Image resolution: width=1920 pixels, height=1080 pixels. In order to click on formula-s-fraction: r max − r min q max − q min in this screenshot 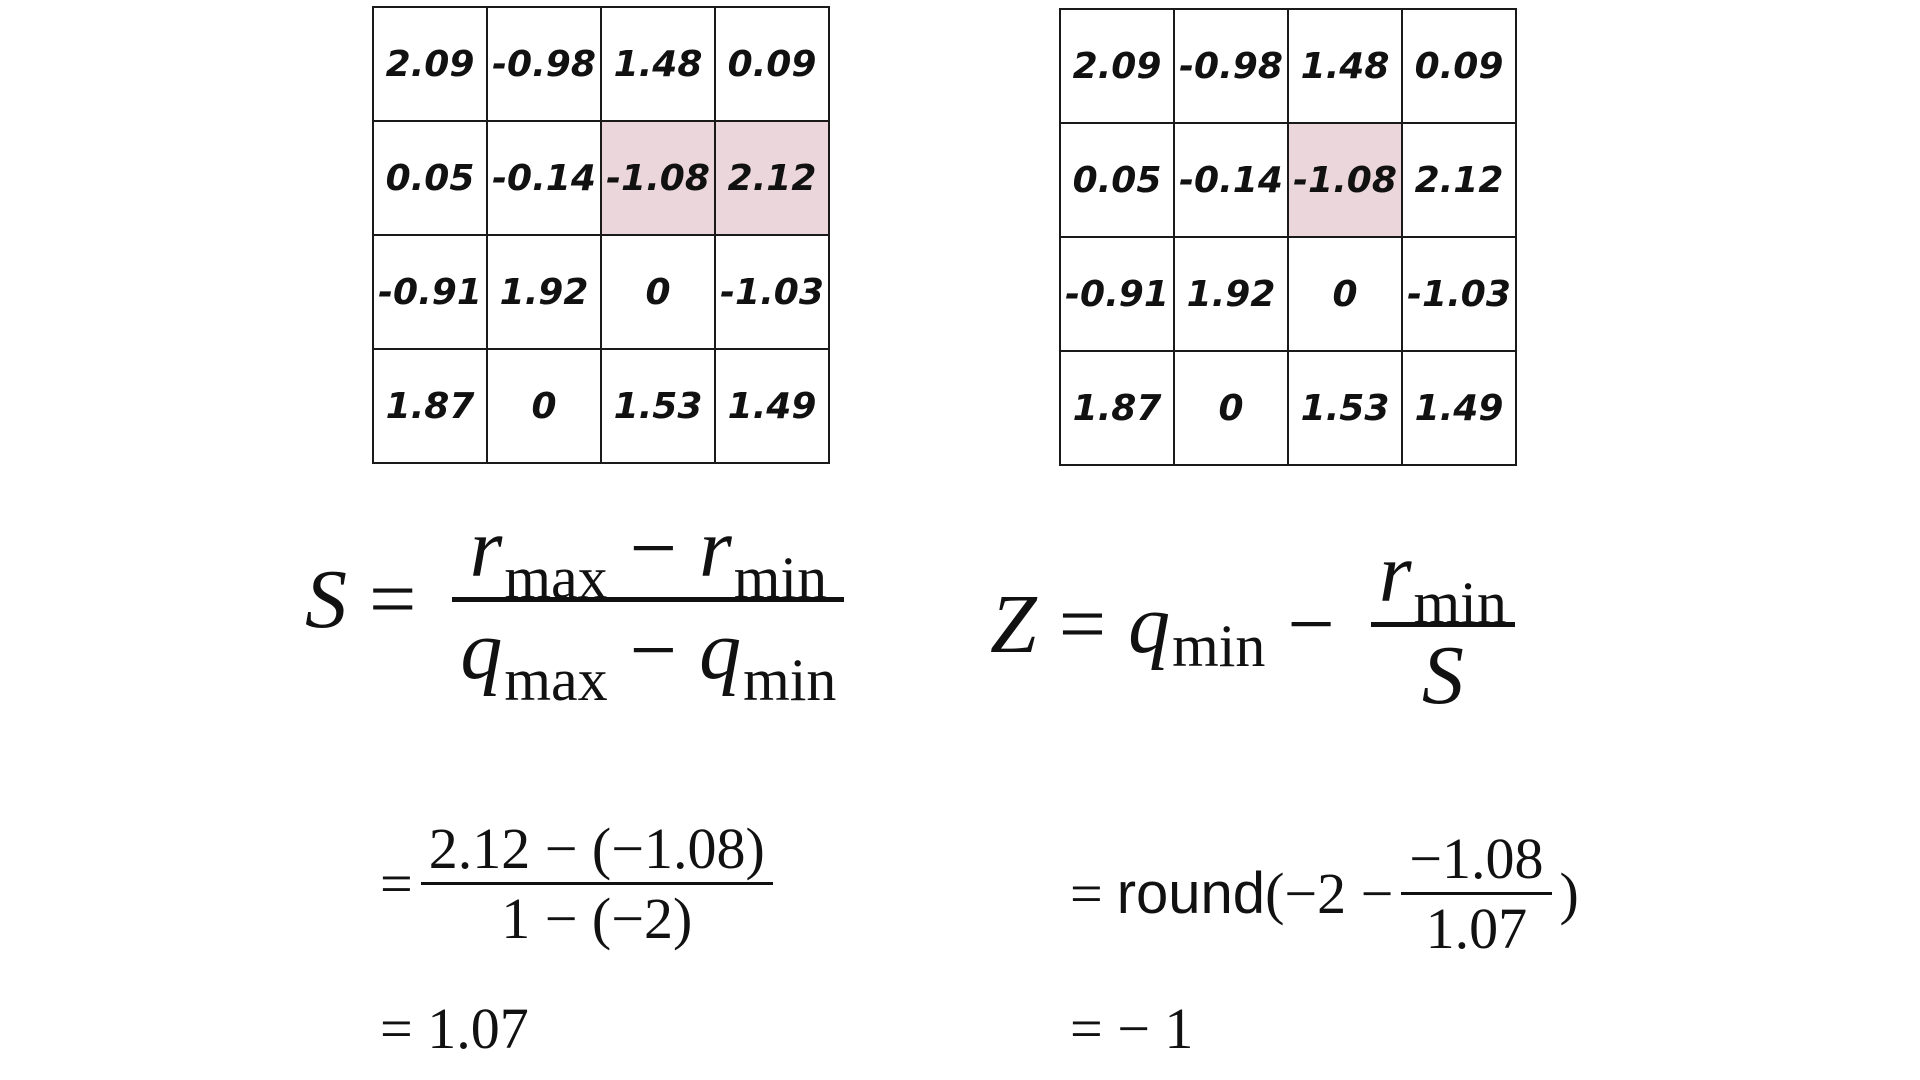, I will do `click(648, 599)`.